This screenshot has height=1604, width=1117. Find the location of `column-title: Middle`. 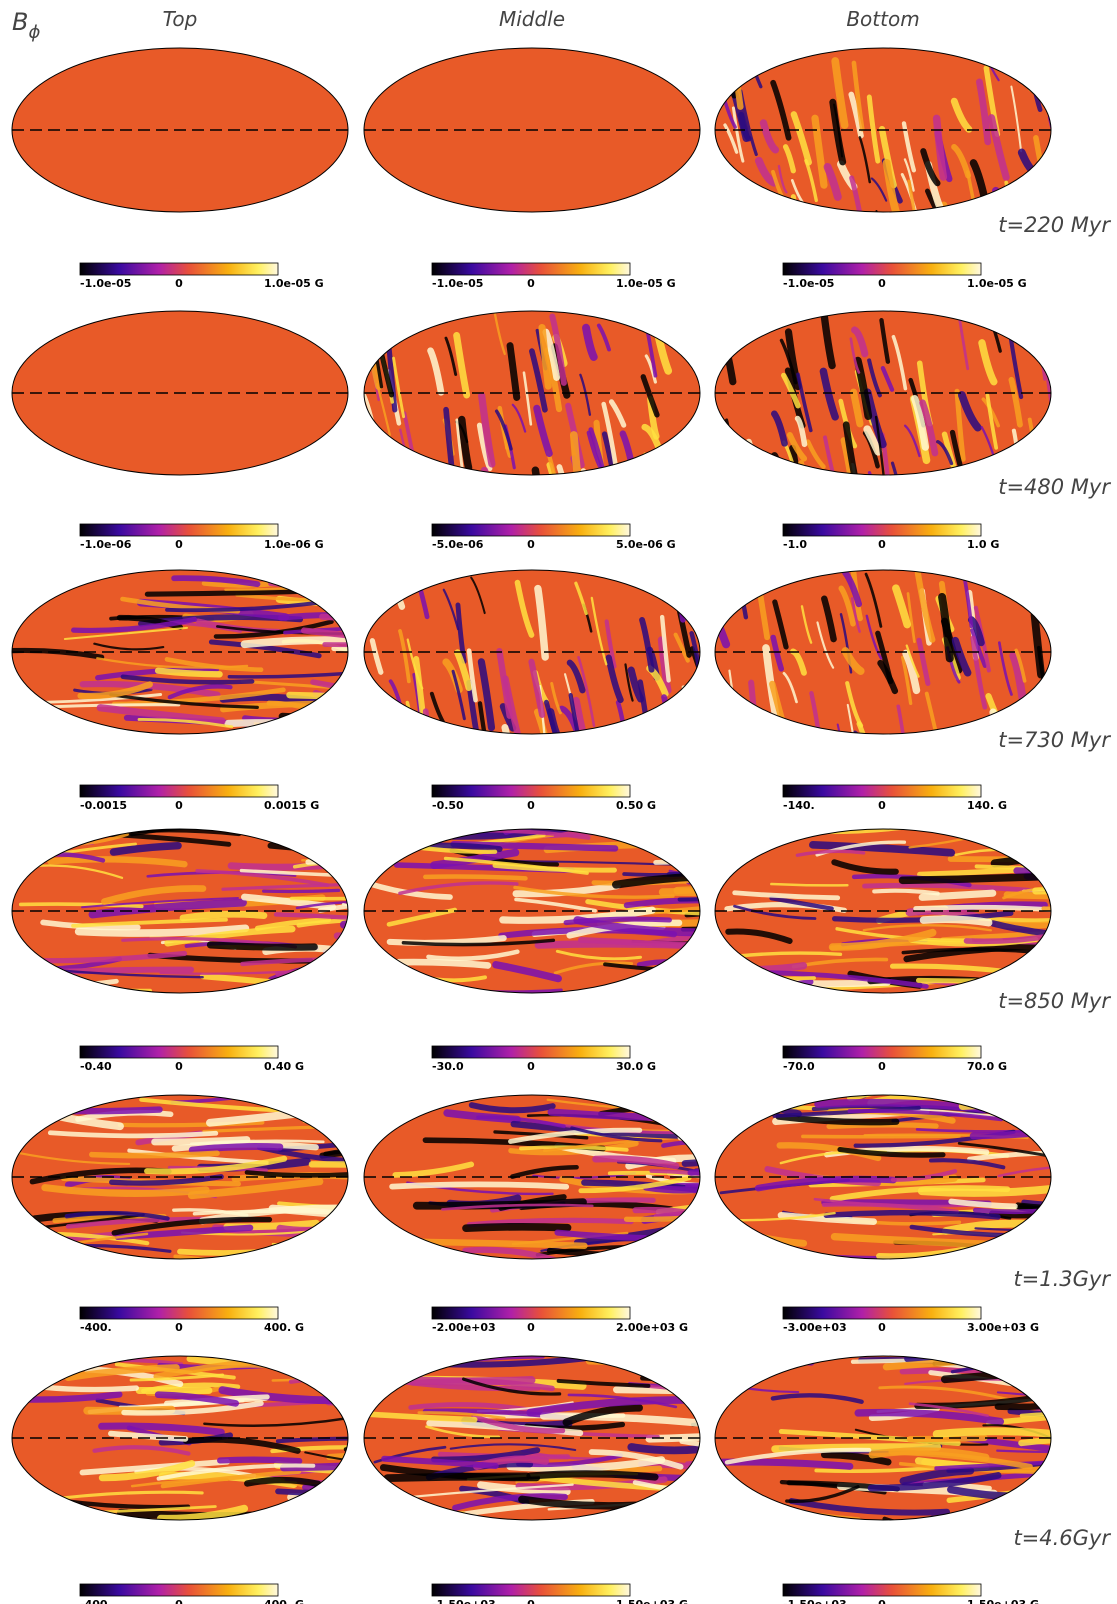

column-title: Middle is located at coordinates (532, 19).